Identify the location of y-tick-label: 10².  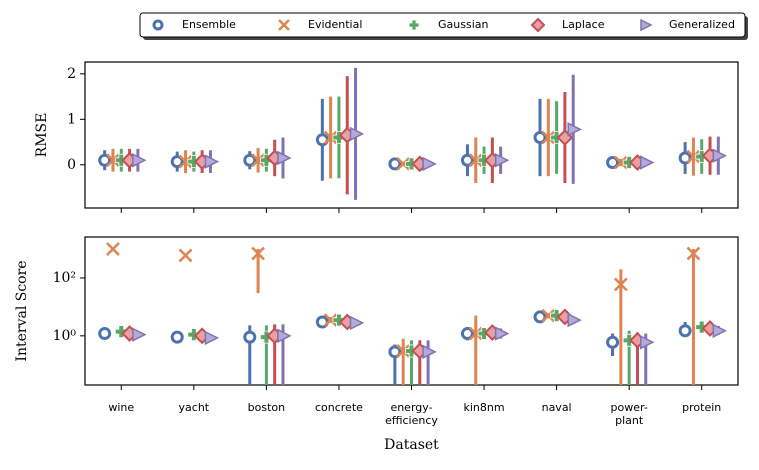
(64, 278).